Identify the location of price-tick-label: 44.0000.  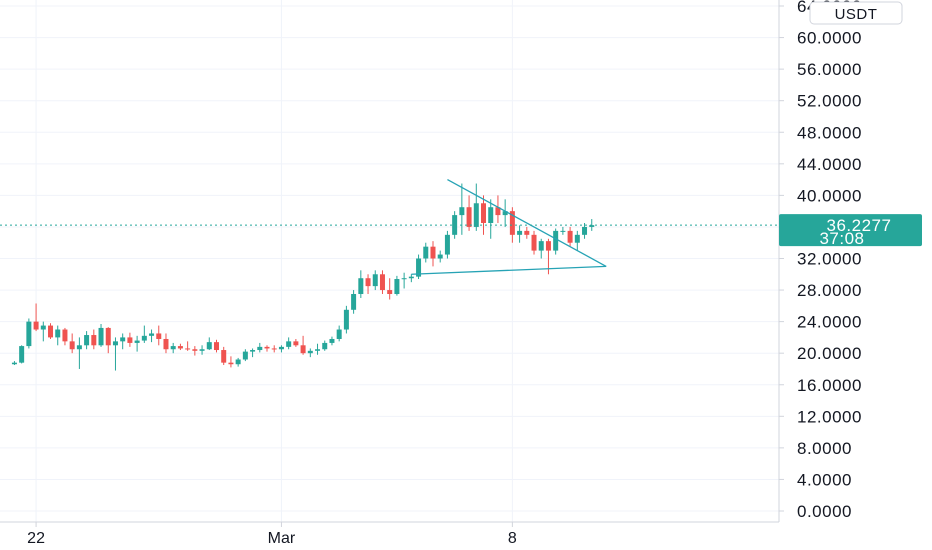
(829, 164).